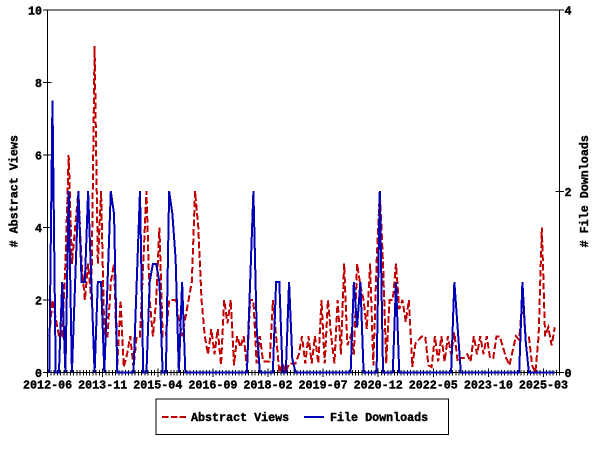  Describe the element at coordinates (267, 386) in the screenshot. I see `svg-text: 2018-02` at that location.